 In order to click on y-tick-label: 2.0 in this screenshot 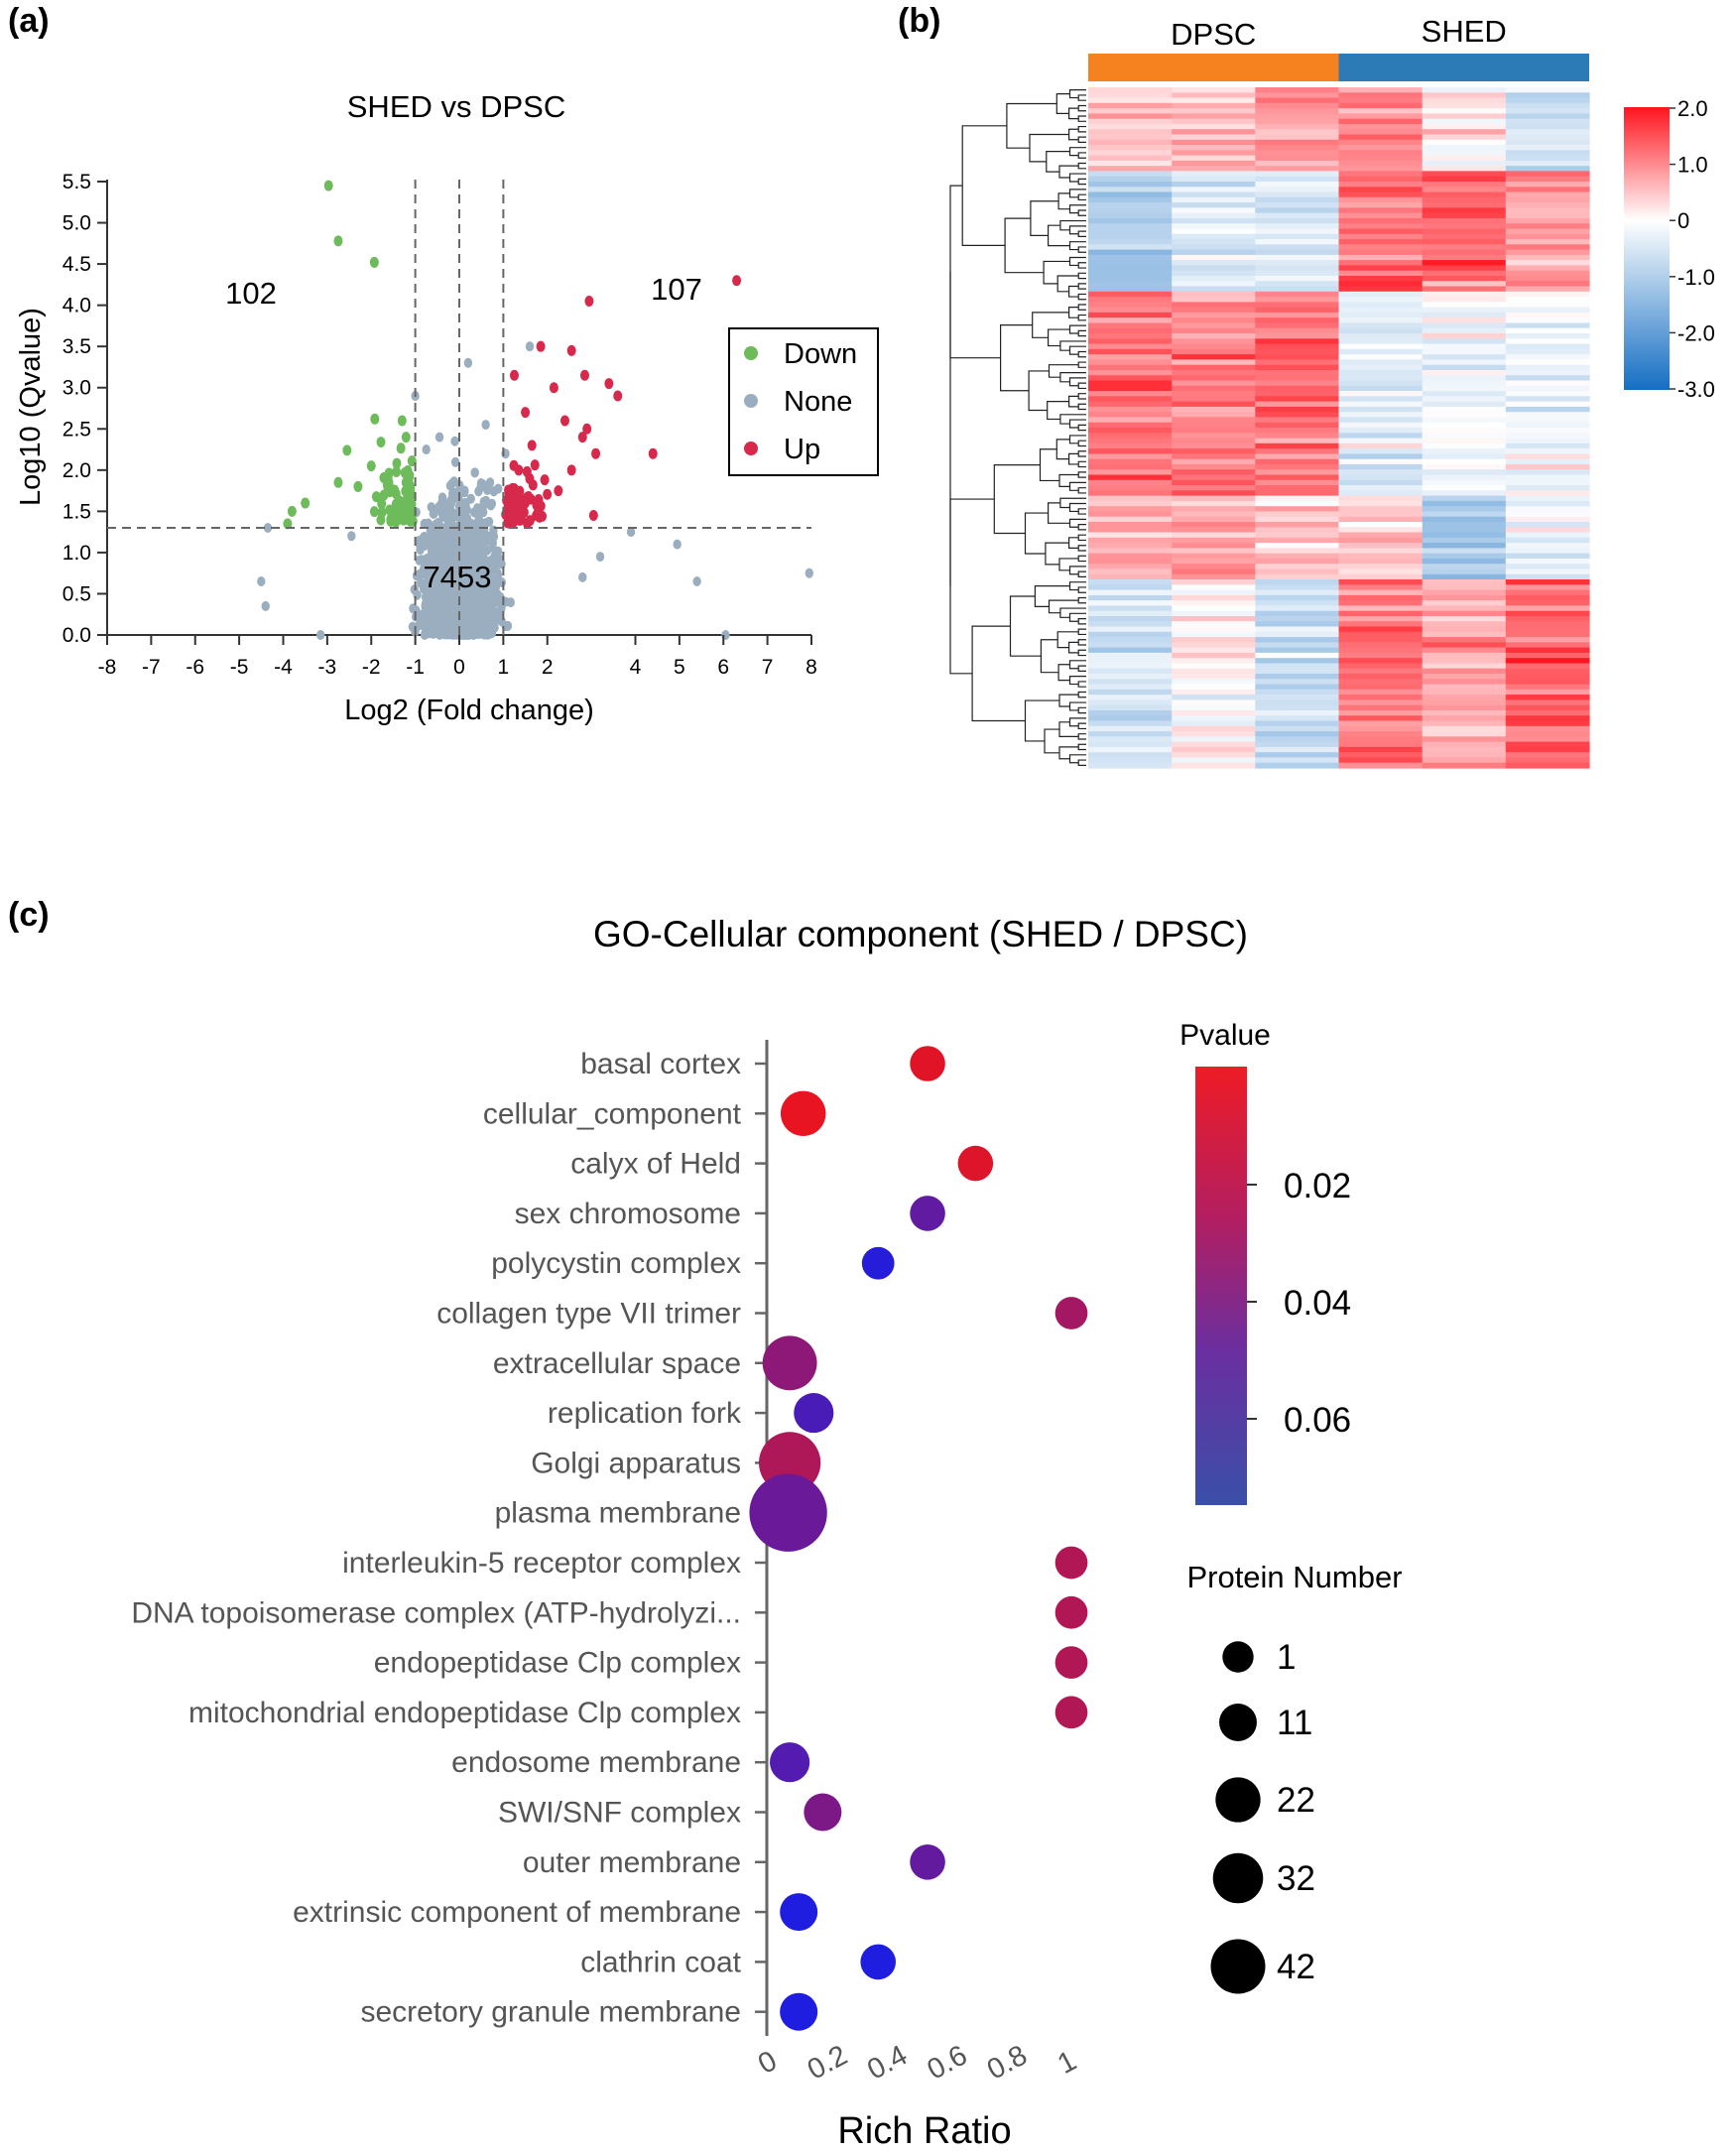, I will do `click(76, 470)`.